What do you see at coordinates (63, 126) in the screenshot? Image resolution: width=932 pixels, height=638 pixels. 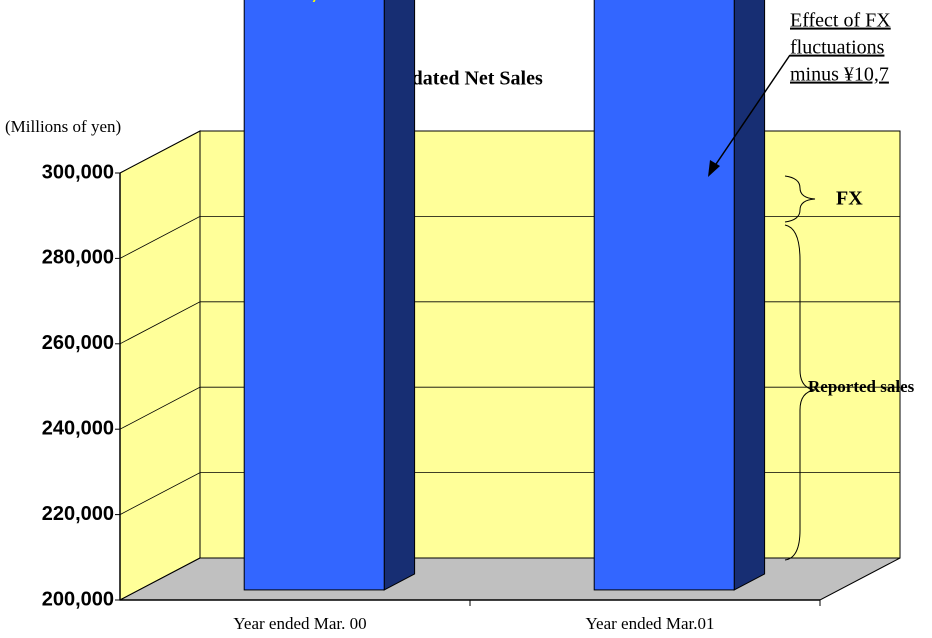 I see `y-axis-label: (Millions of yen)` at bounding box center [63, 126].